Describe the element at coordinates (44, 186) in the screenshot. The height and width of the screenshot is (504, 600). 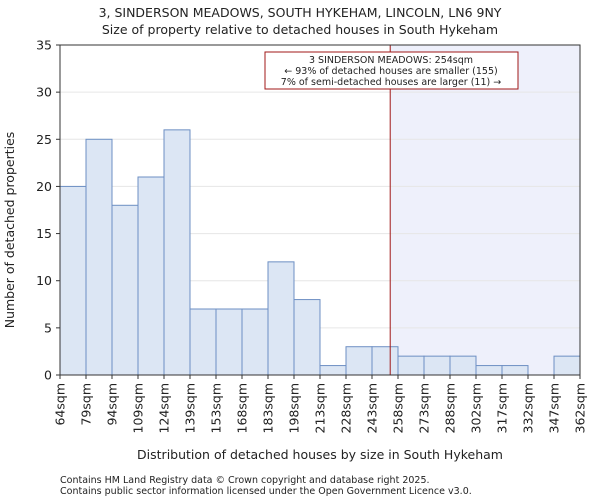
I see `y-tick-label: 20` at that location.